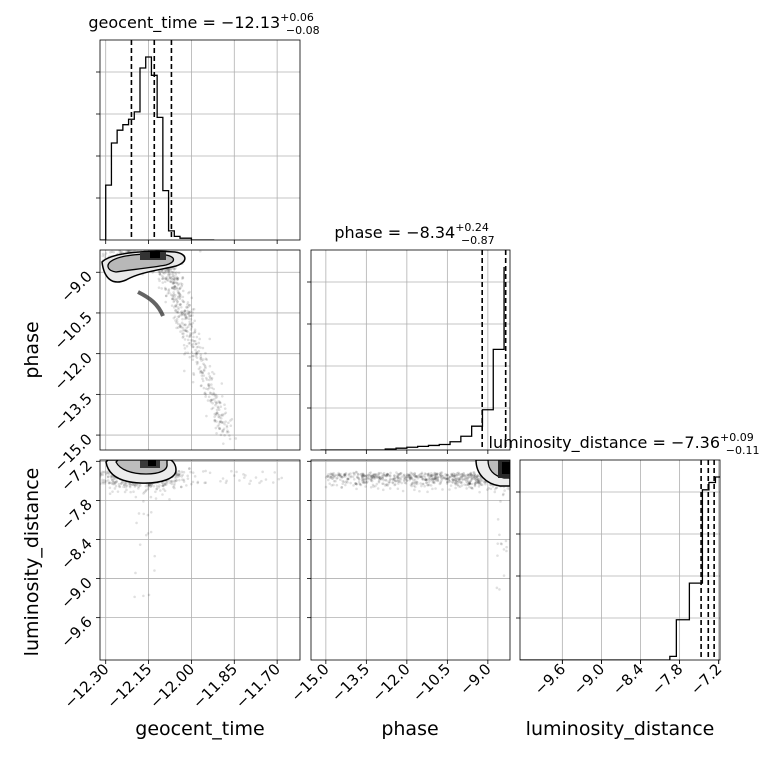 Image resolution: width=760 pixels, height=764 pixels. I want to click on x-tick-label: −15.0, so click(309, 682).